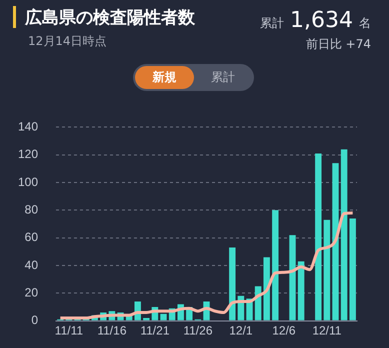  I want to click on text: 前日比 +74, so click(338, 44).